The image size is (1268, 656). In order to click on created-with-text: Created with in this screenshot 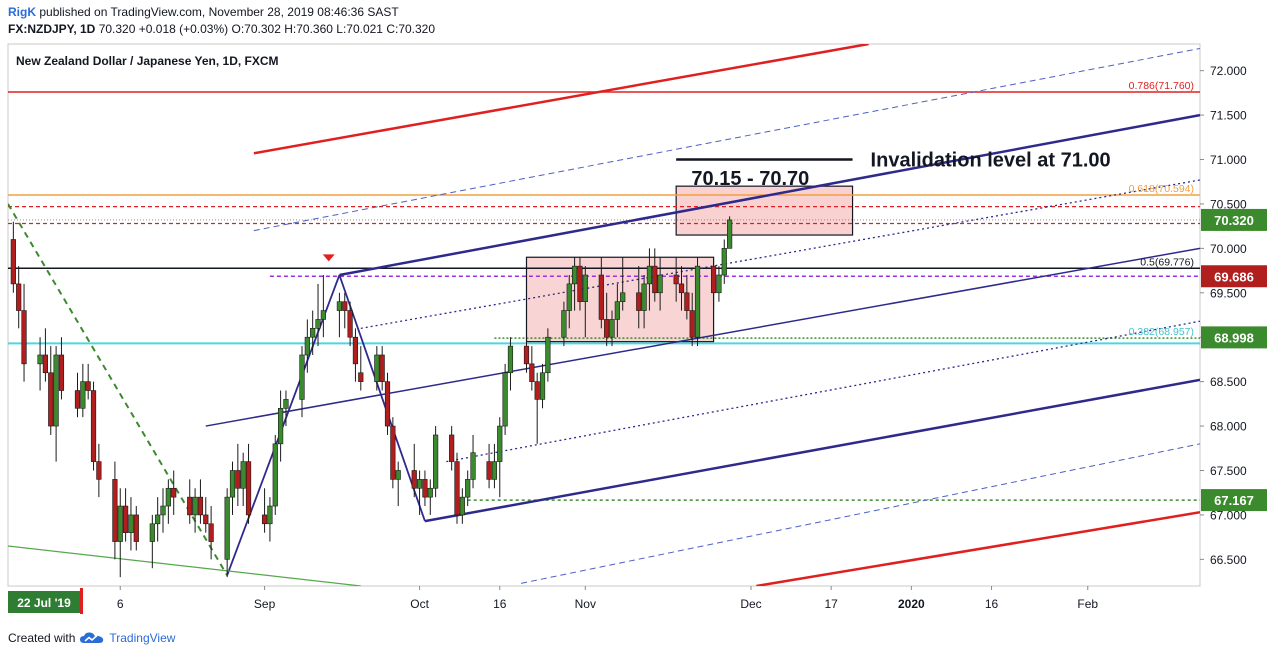, I will do `click(42, 638)`.